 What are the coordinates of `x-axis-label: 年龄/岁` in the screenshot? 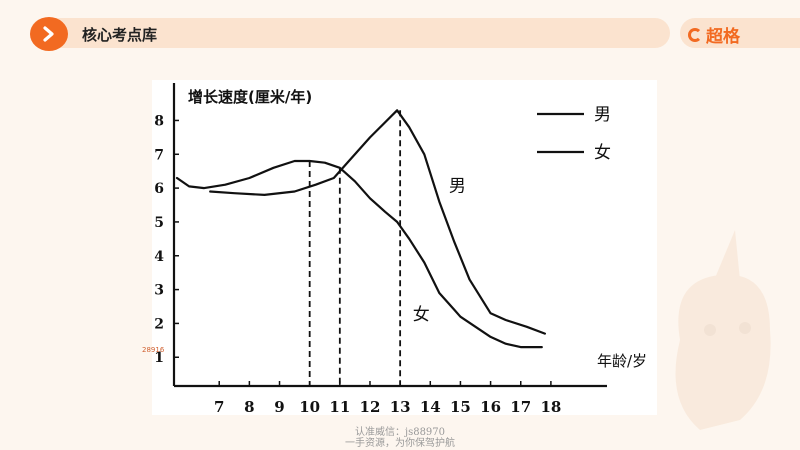 It's located at (622, 361).